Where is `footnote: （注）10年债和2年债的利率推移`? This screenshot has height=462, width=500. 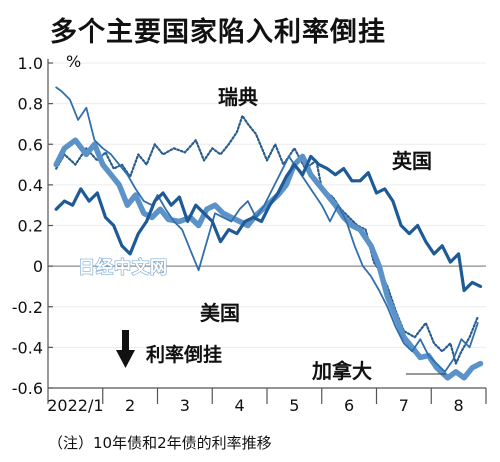 footnote: （注）10年债和2年债的利率推移 is located at coordinates (160, 443).